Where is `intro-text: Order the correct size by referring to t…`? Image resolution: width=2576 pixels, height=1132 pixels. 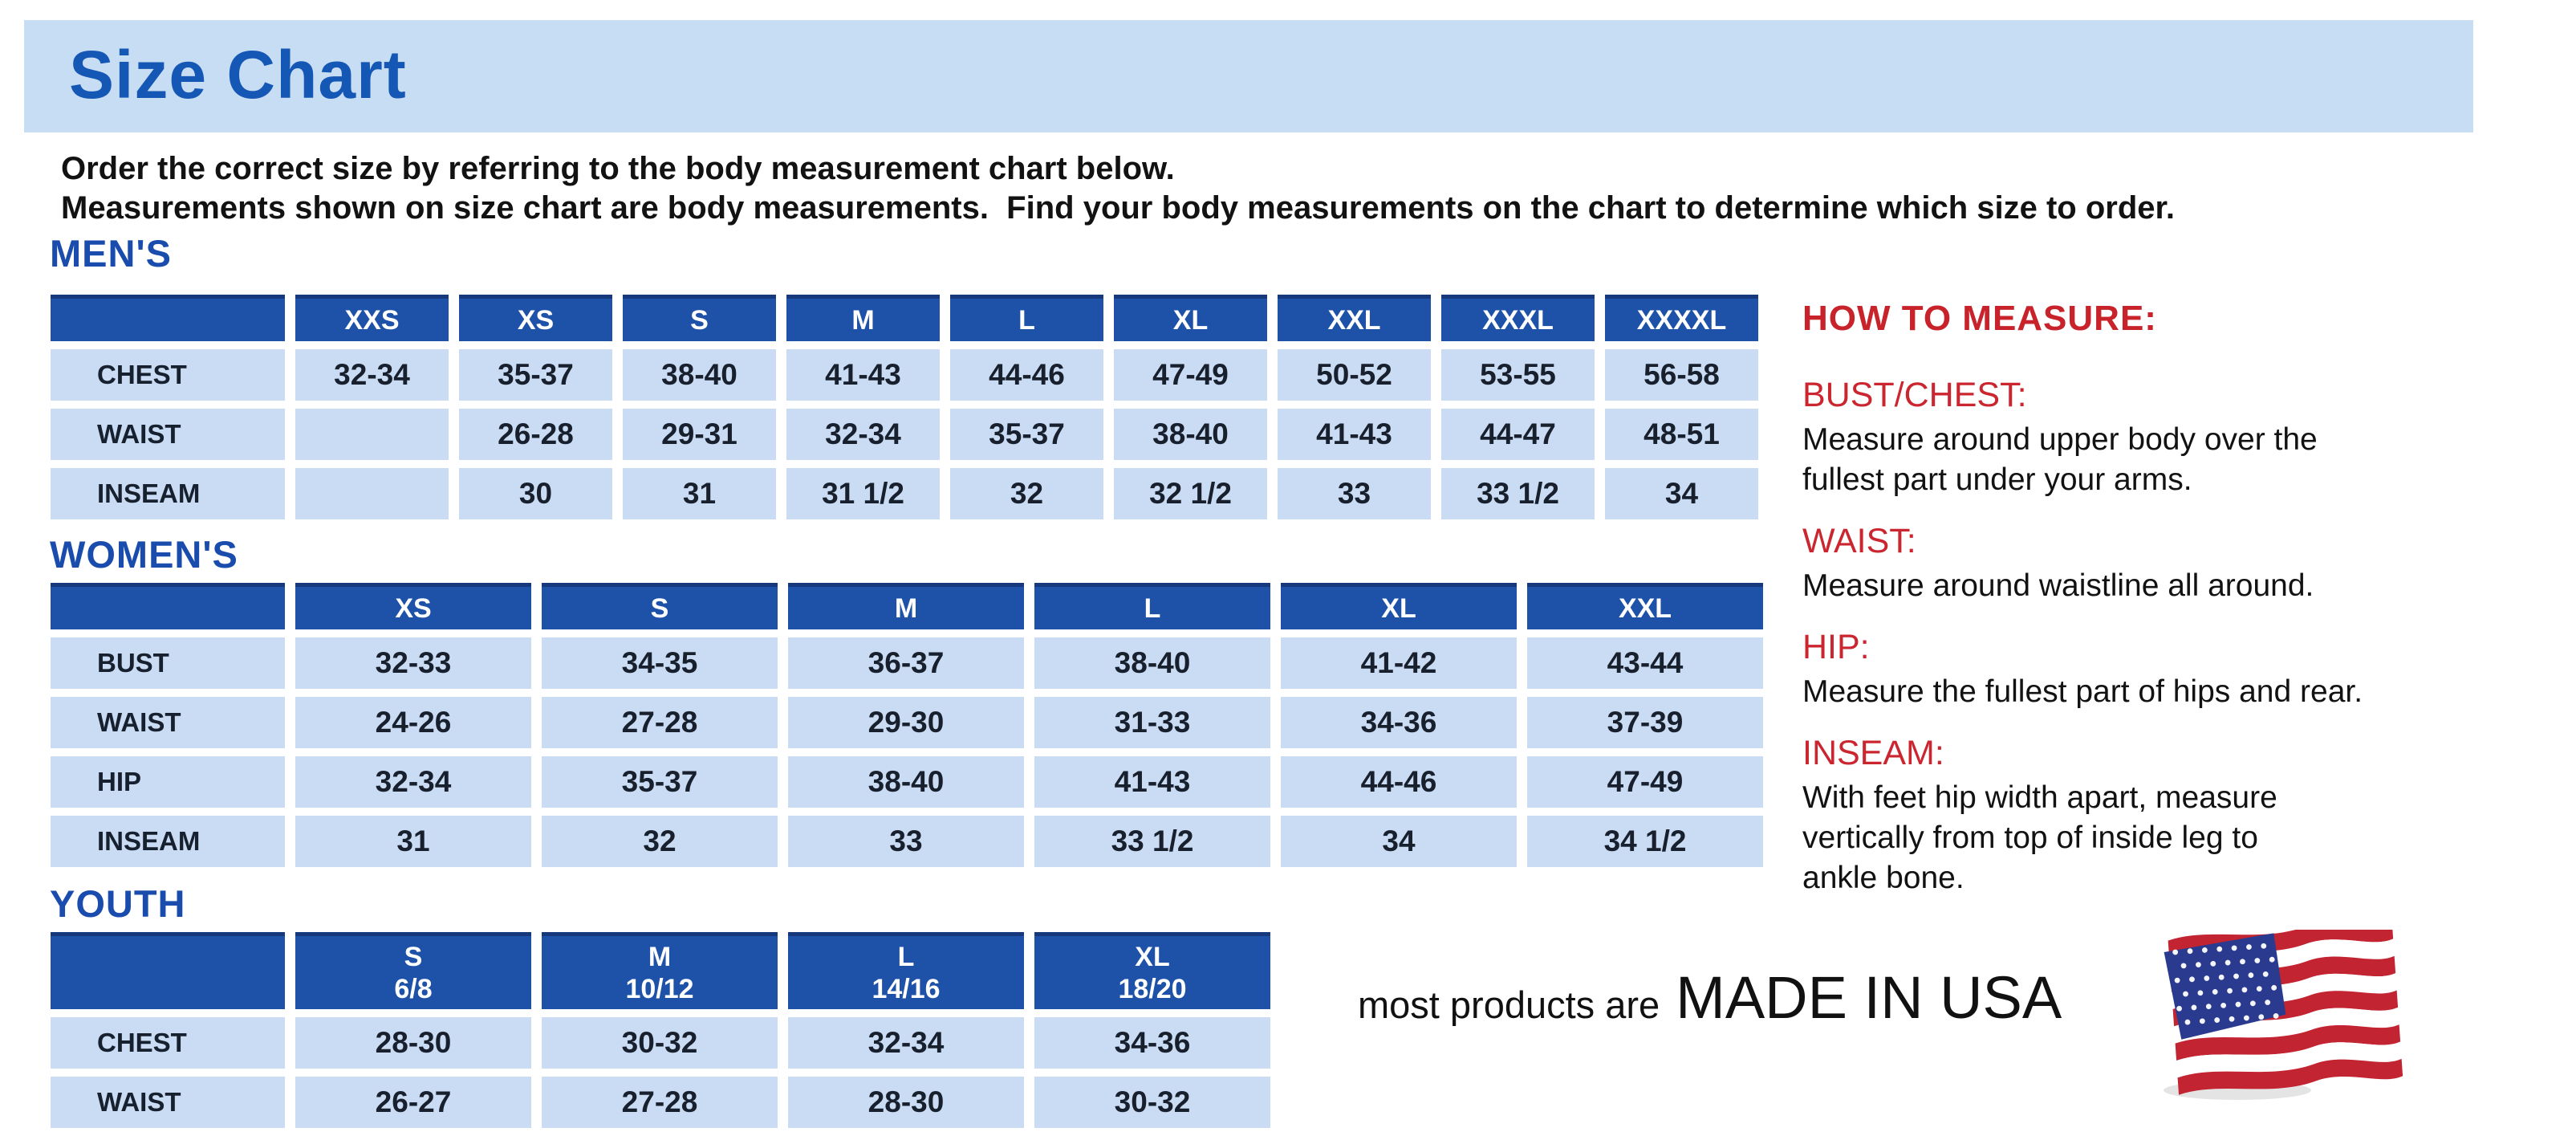
intro-text: Order the correct size by referring to t… is located at coordinates (1118, 188).